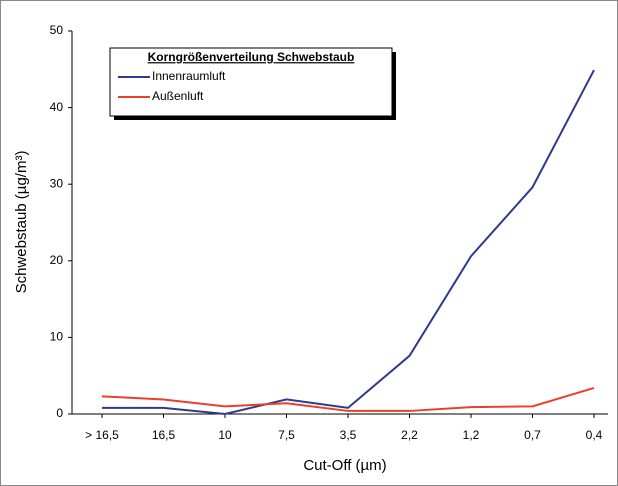  What do you see at coordinates (57, 107) in the screenshot?
I see `y-tick-label: 40` at bounding box center [57, 107].